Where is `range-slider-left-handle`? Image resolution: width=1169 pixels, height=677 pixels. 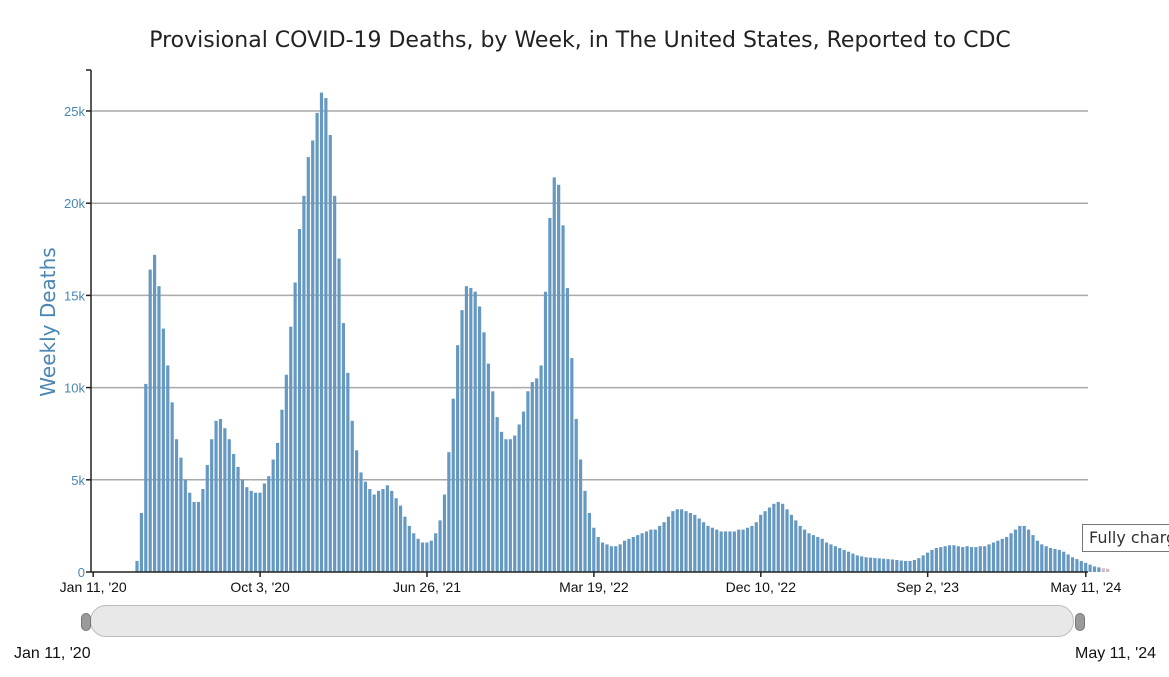 range-slider-left-handle is located at coordinates (86, 622).